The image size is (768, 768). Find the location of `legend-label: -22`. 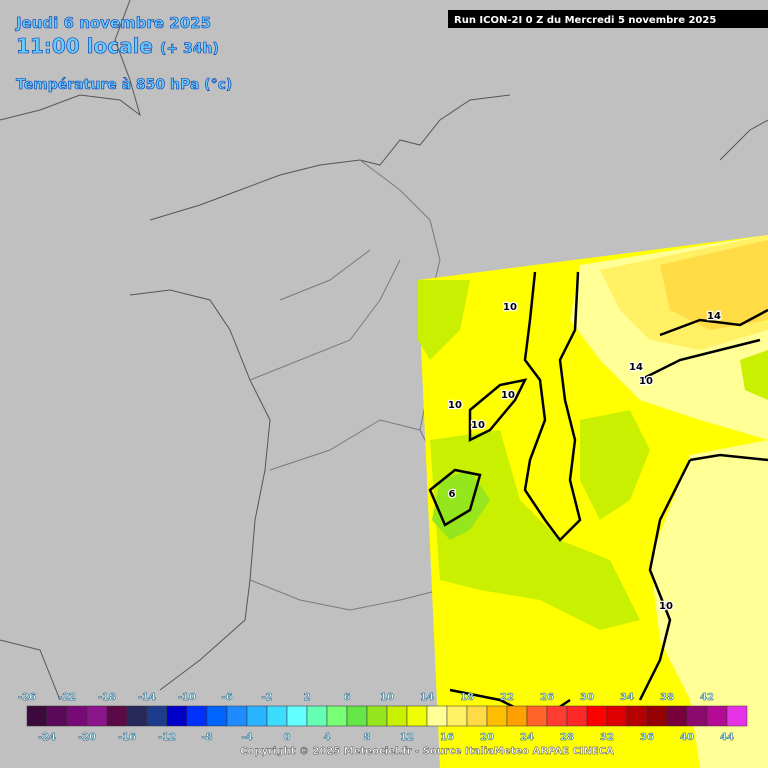

legend-label: -22 is located at coordinates (67, 697).